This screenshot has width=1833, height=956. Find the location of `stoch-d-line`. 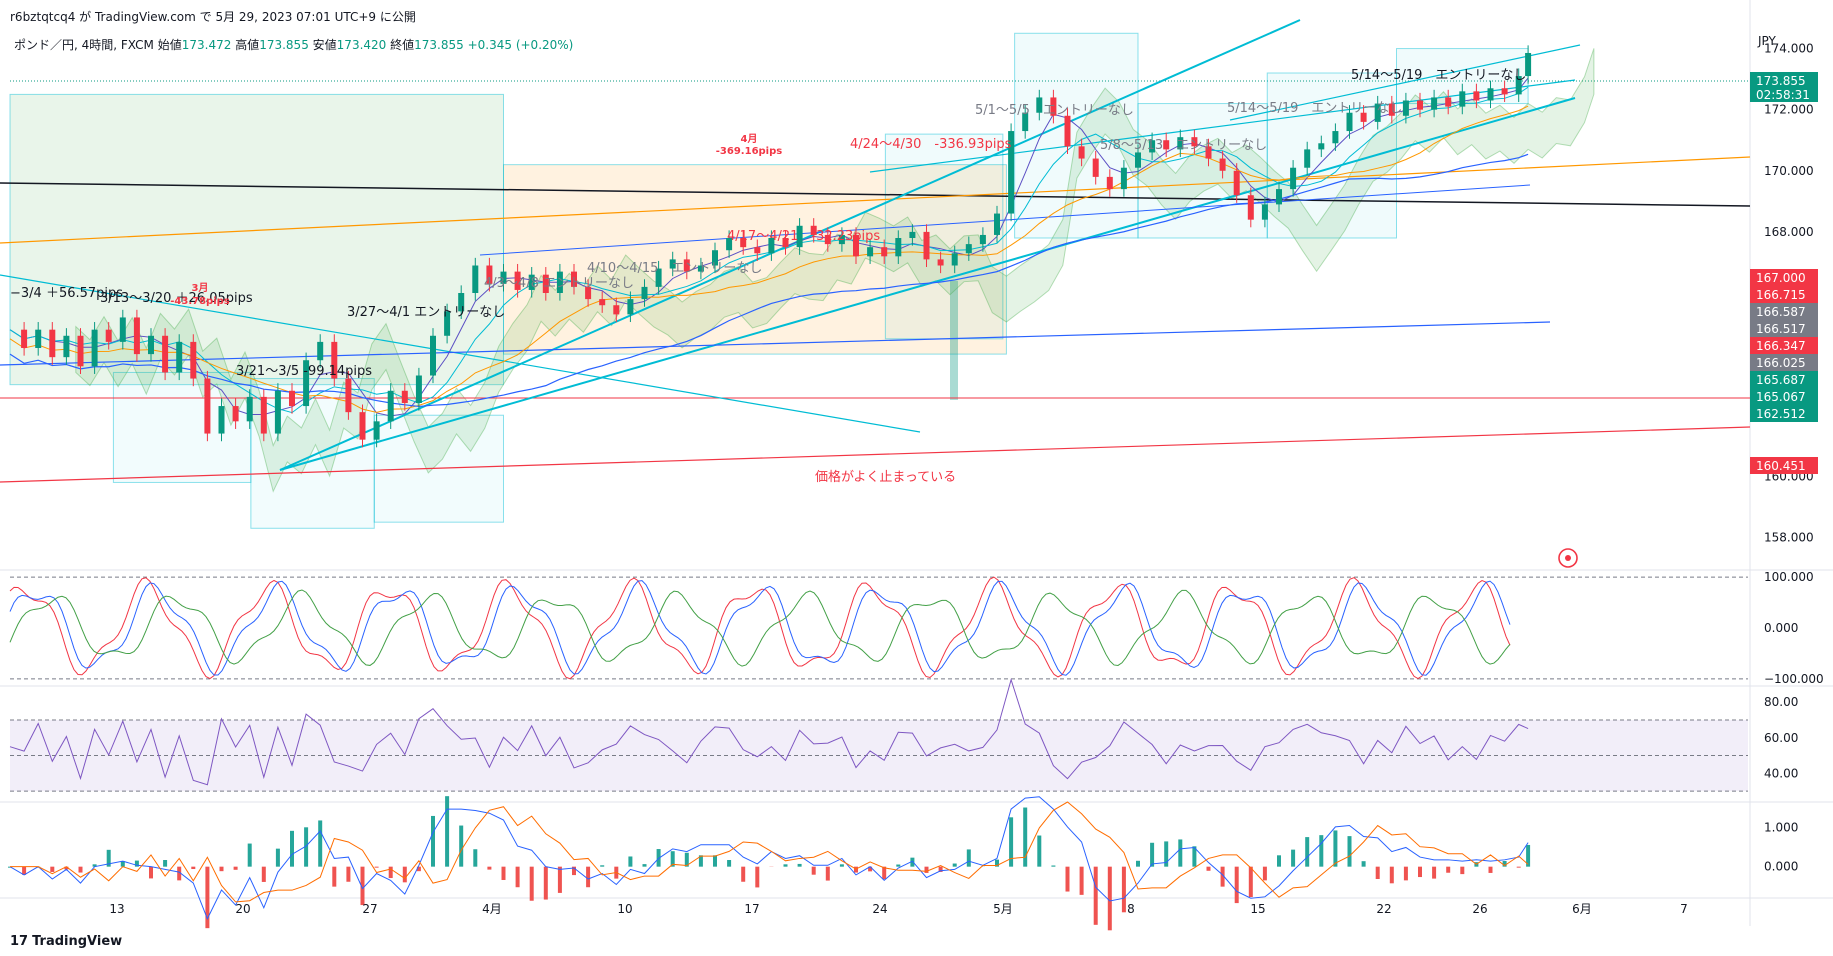

stoch-d-line is located at coordinates (760, 628).